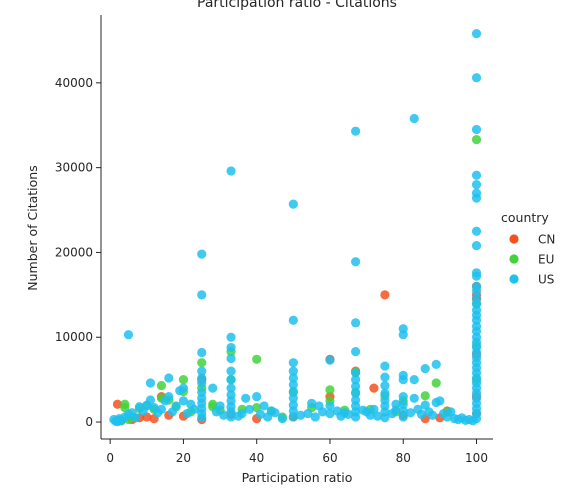 The image size is (570, 500). I want to click on legend-marker-eu, so click(514, 259).